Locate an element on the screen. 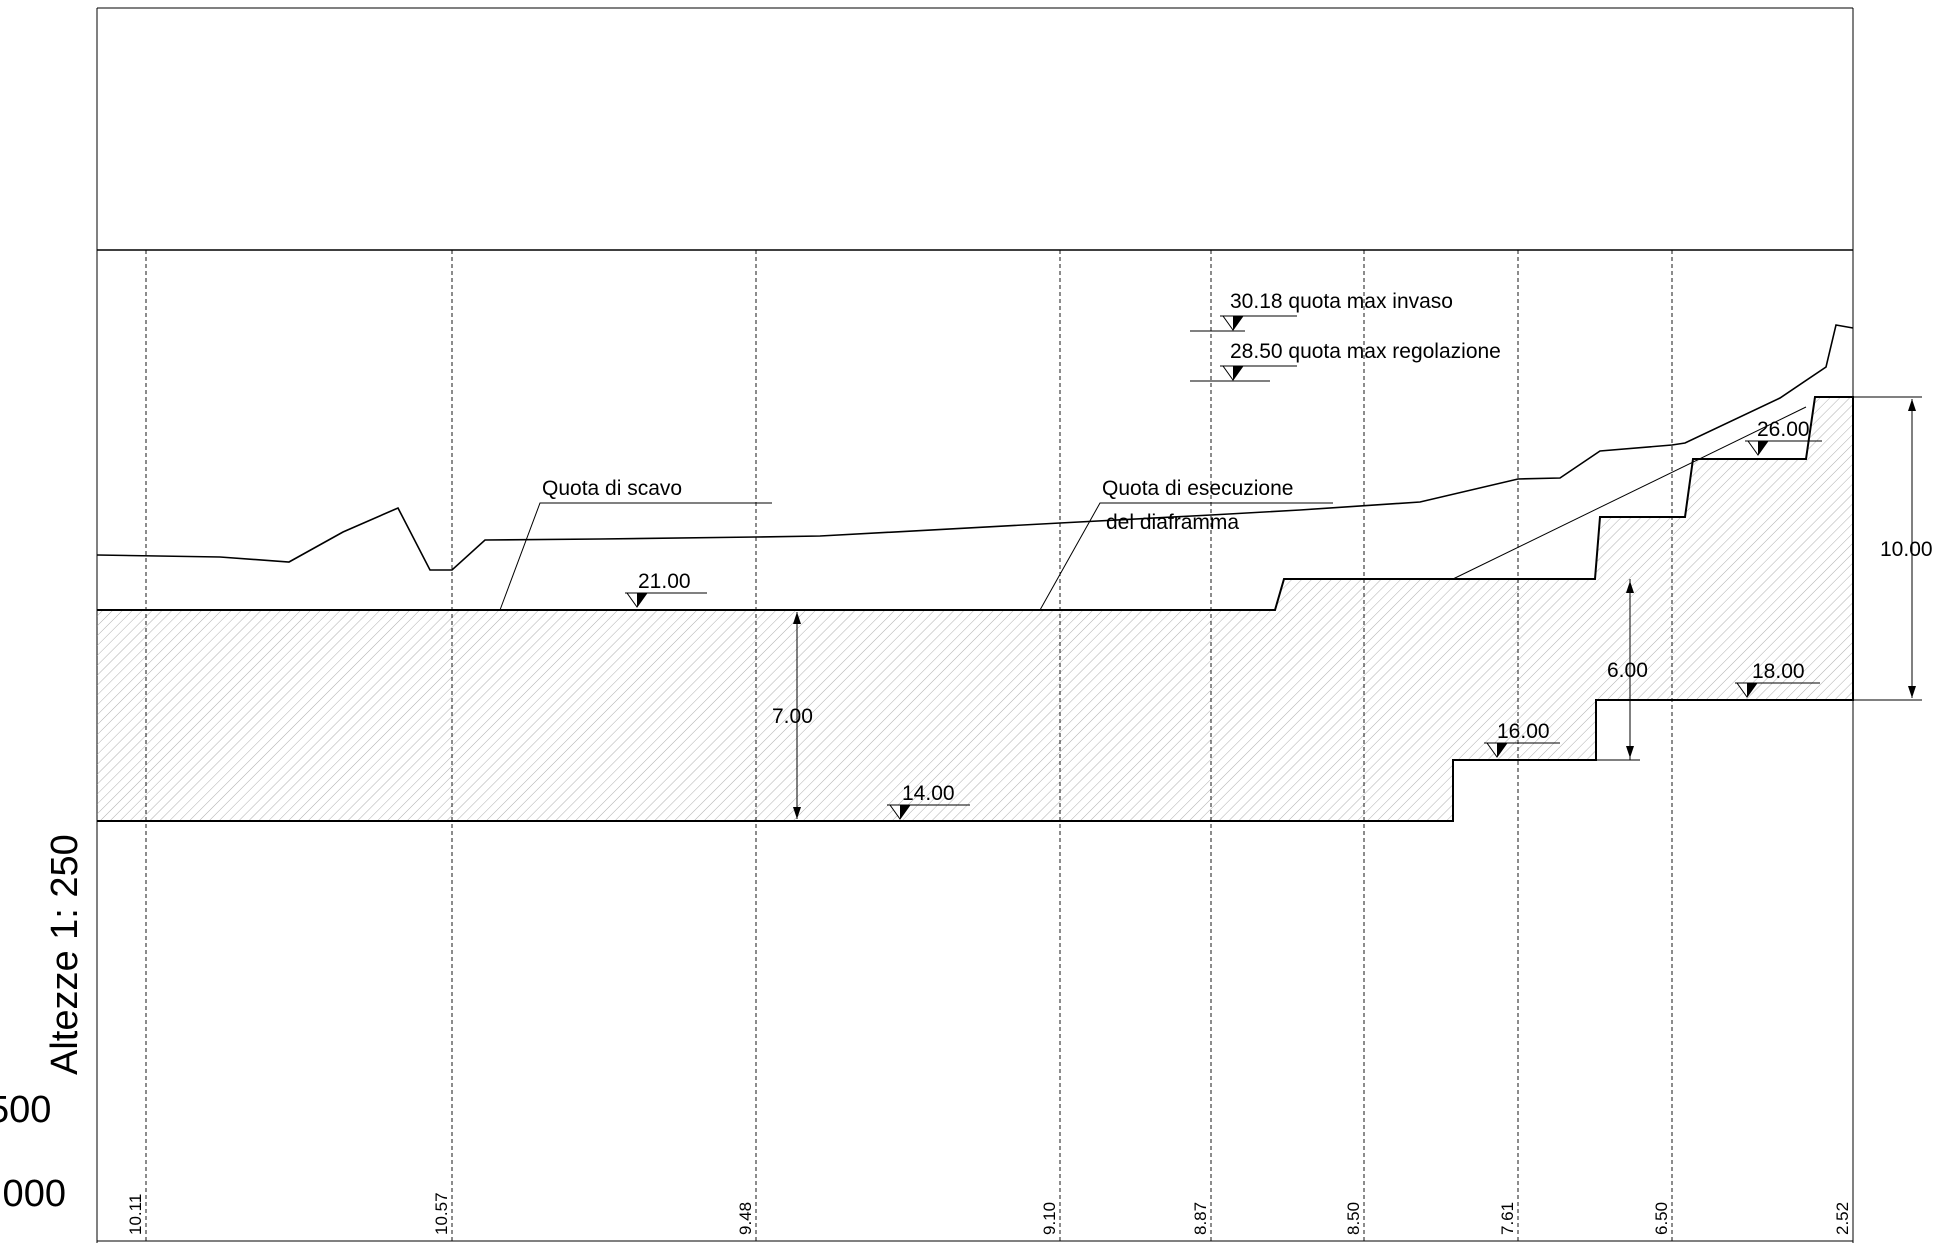 This screenshot has width=1952, height=1243. label-max-regolazione: 28.50 quota max regolazione is located at coordinates (1365, 351).